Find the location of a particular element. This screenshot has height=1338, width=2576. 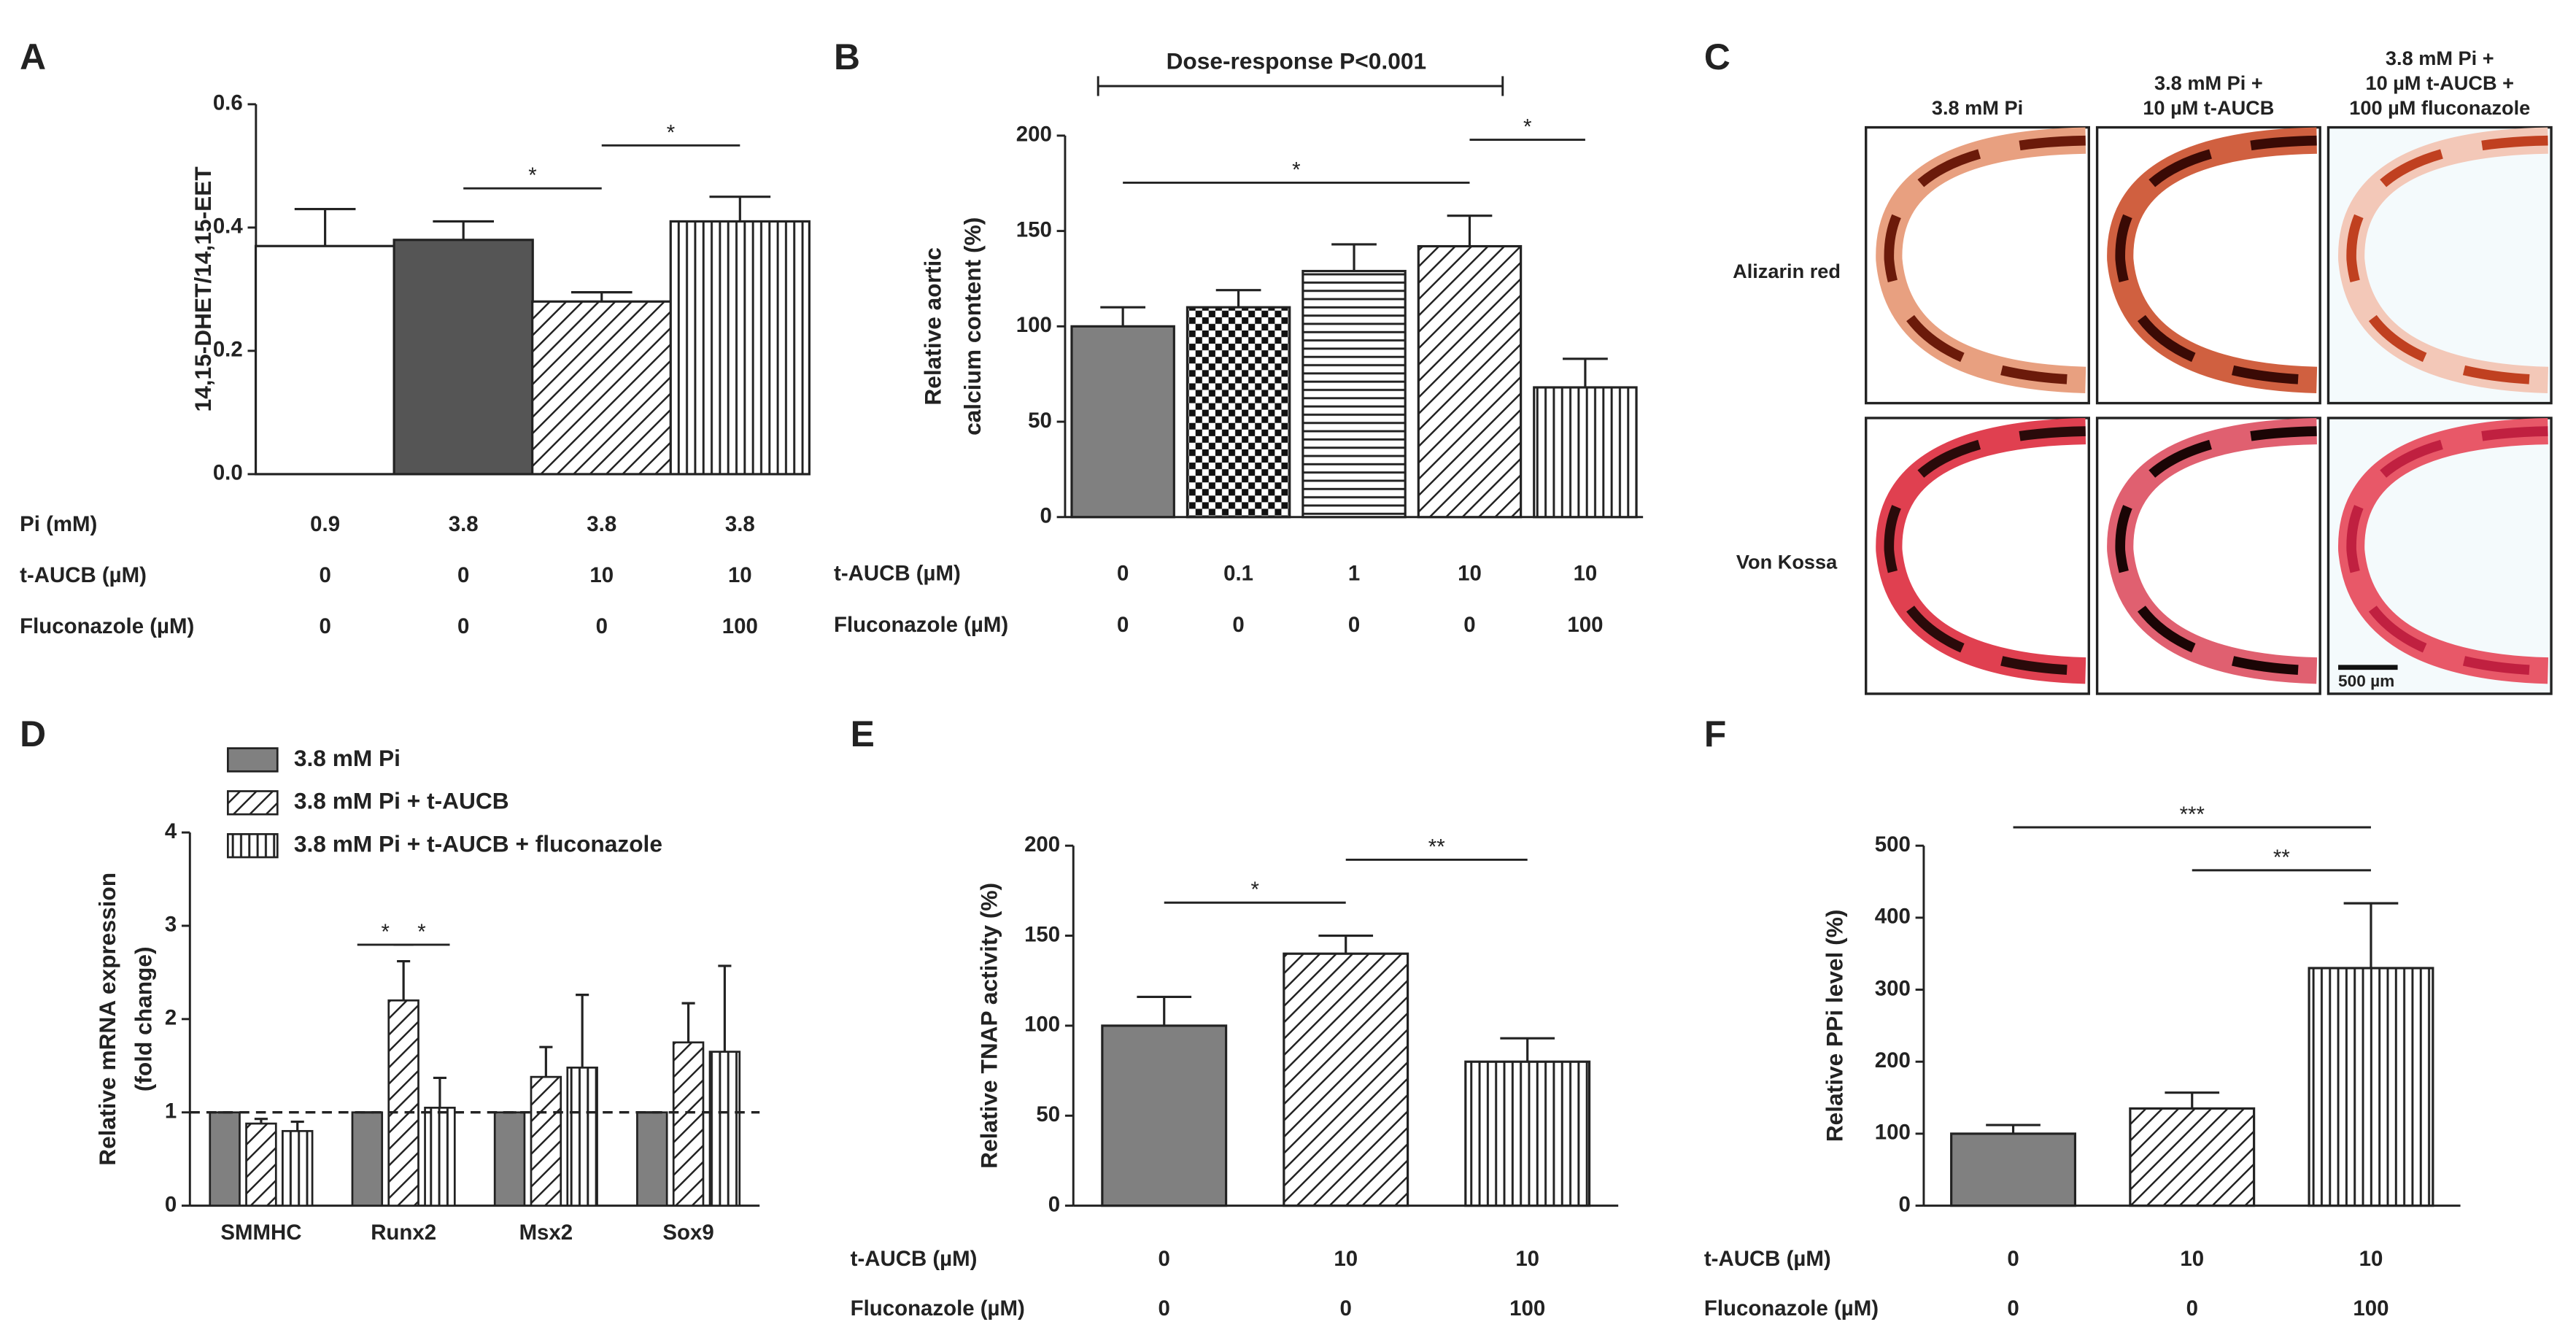

y-axis-label: Relative TNAP activity (%) is located at coordinates (988, 1026).